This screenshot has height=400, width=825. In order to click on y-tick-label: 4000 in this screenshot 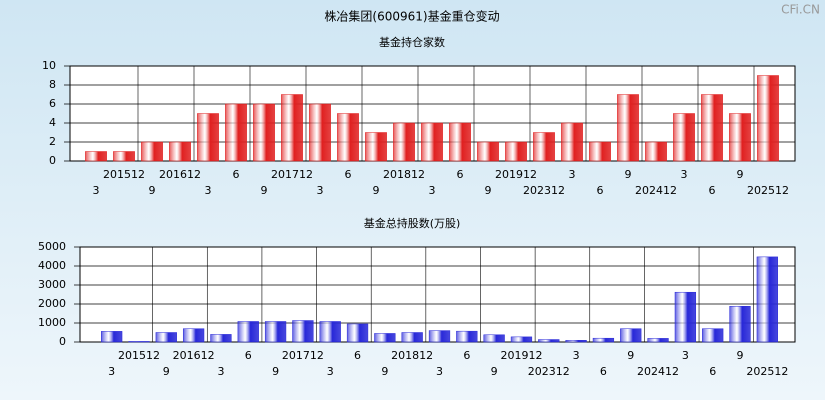, I will do `click(52, 265)`.